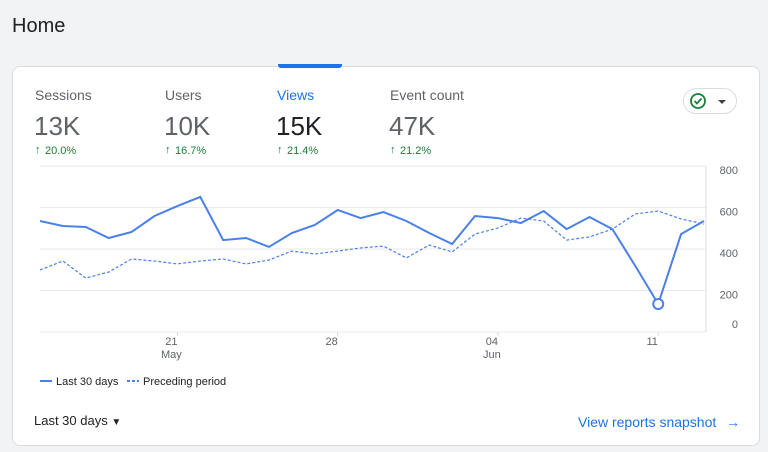 The image size is (768, 452). What do you see at coordinates (492, 355) in the screenshot?
I see `x-month-label: Jun` at bounding box center [492, 355].